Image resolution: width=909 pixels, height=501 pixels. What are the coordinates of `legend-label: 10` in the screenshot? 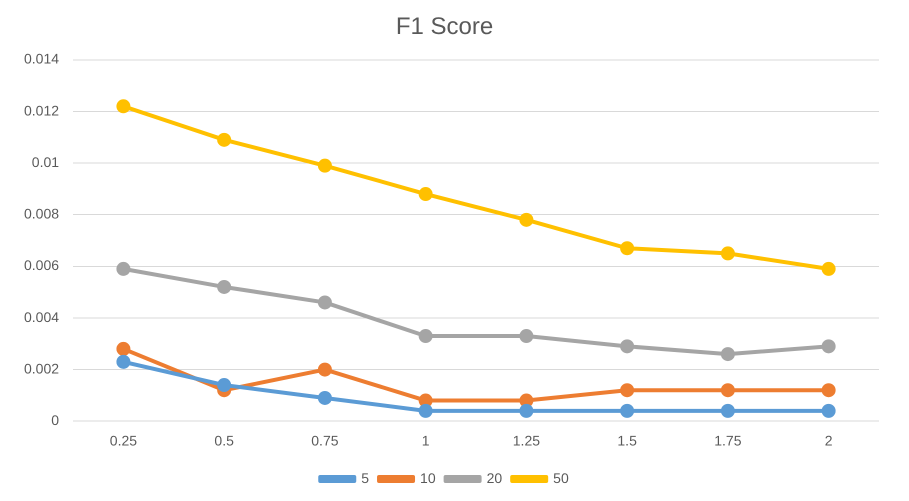 It's located at (428, 478).